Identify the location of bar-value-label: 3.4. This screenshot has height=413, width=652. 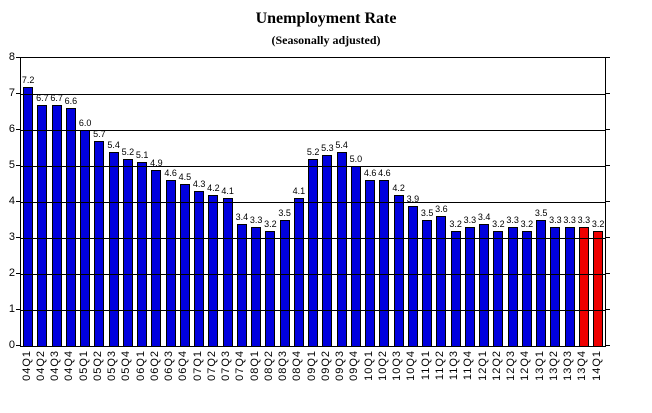
(242, 216).